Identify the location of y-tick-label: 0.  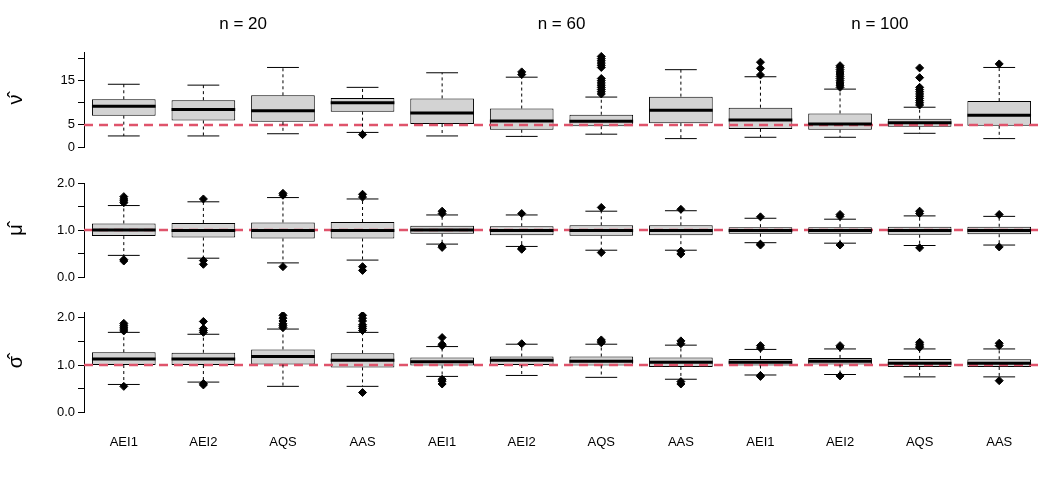
(71, 146).